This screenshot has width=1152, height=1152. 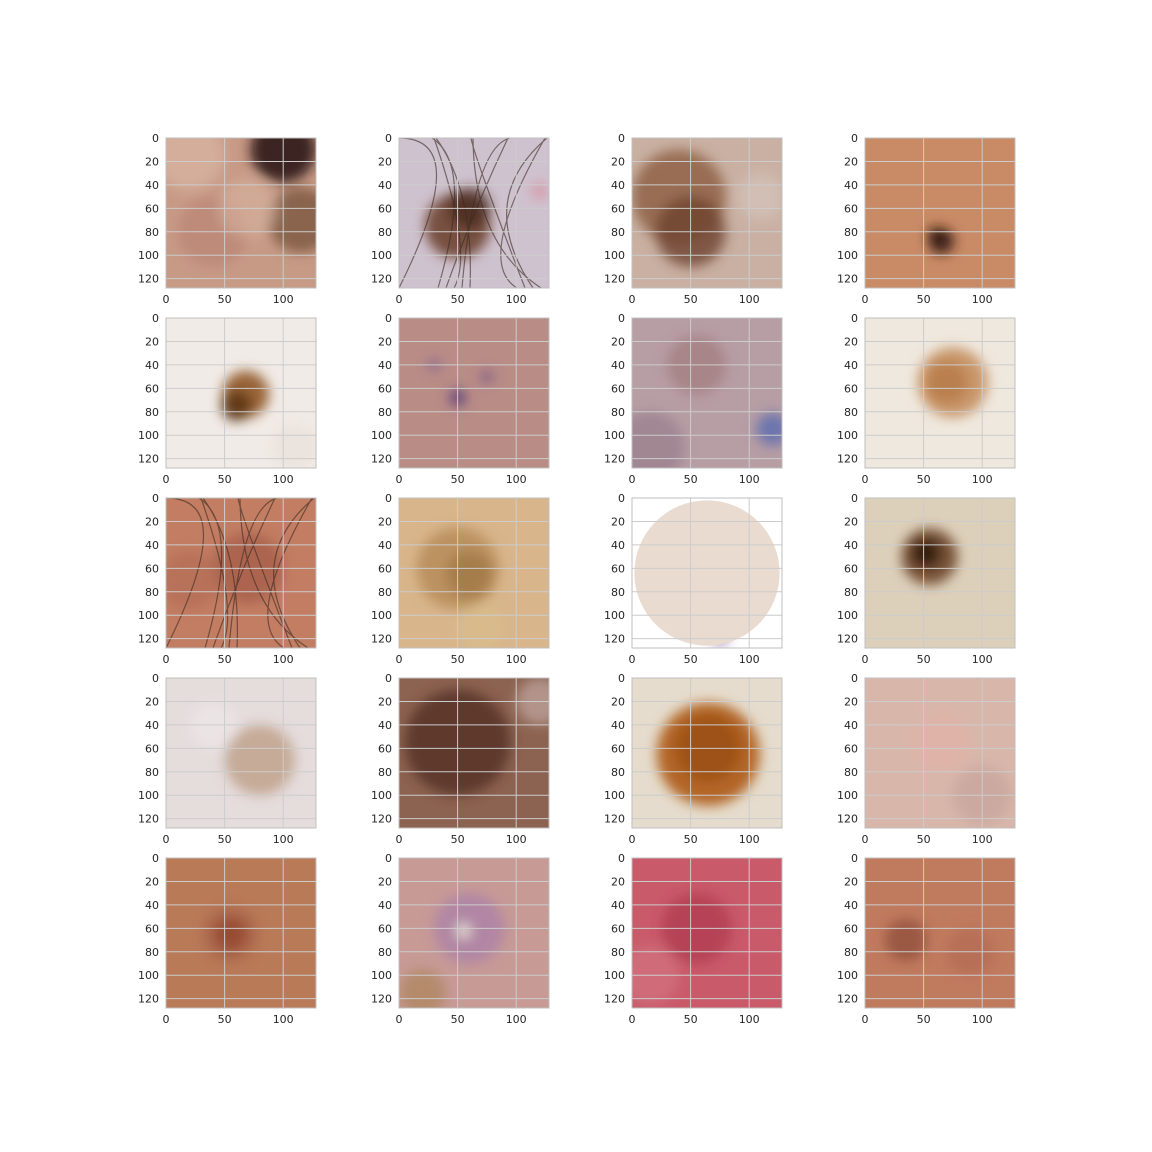 I want to click on grid-lines, so click(x=939, y=932).